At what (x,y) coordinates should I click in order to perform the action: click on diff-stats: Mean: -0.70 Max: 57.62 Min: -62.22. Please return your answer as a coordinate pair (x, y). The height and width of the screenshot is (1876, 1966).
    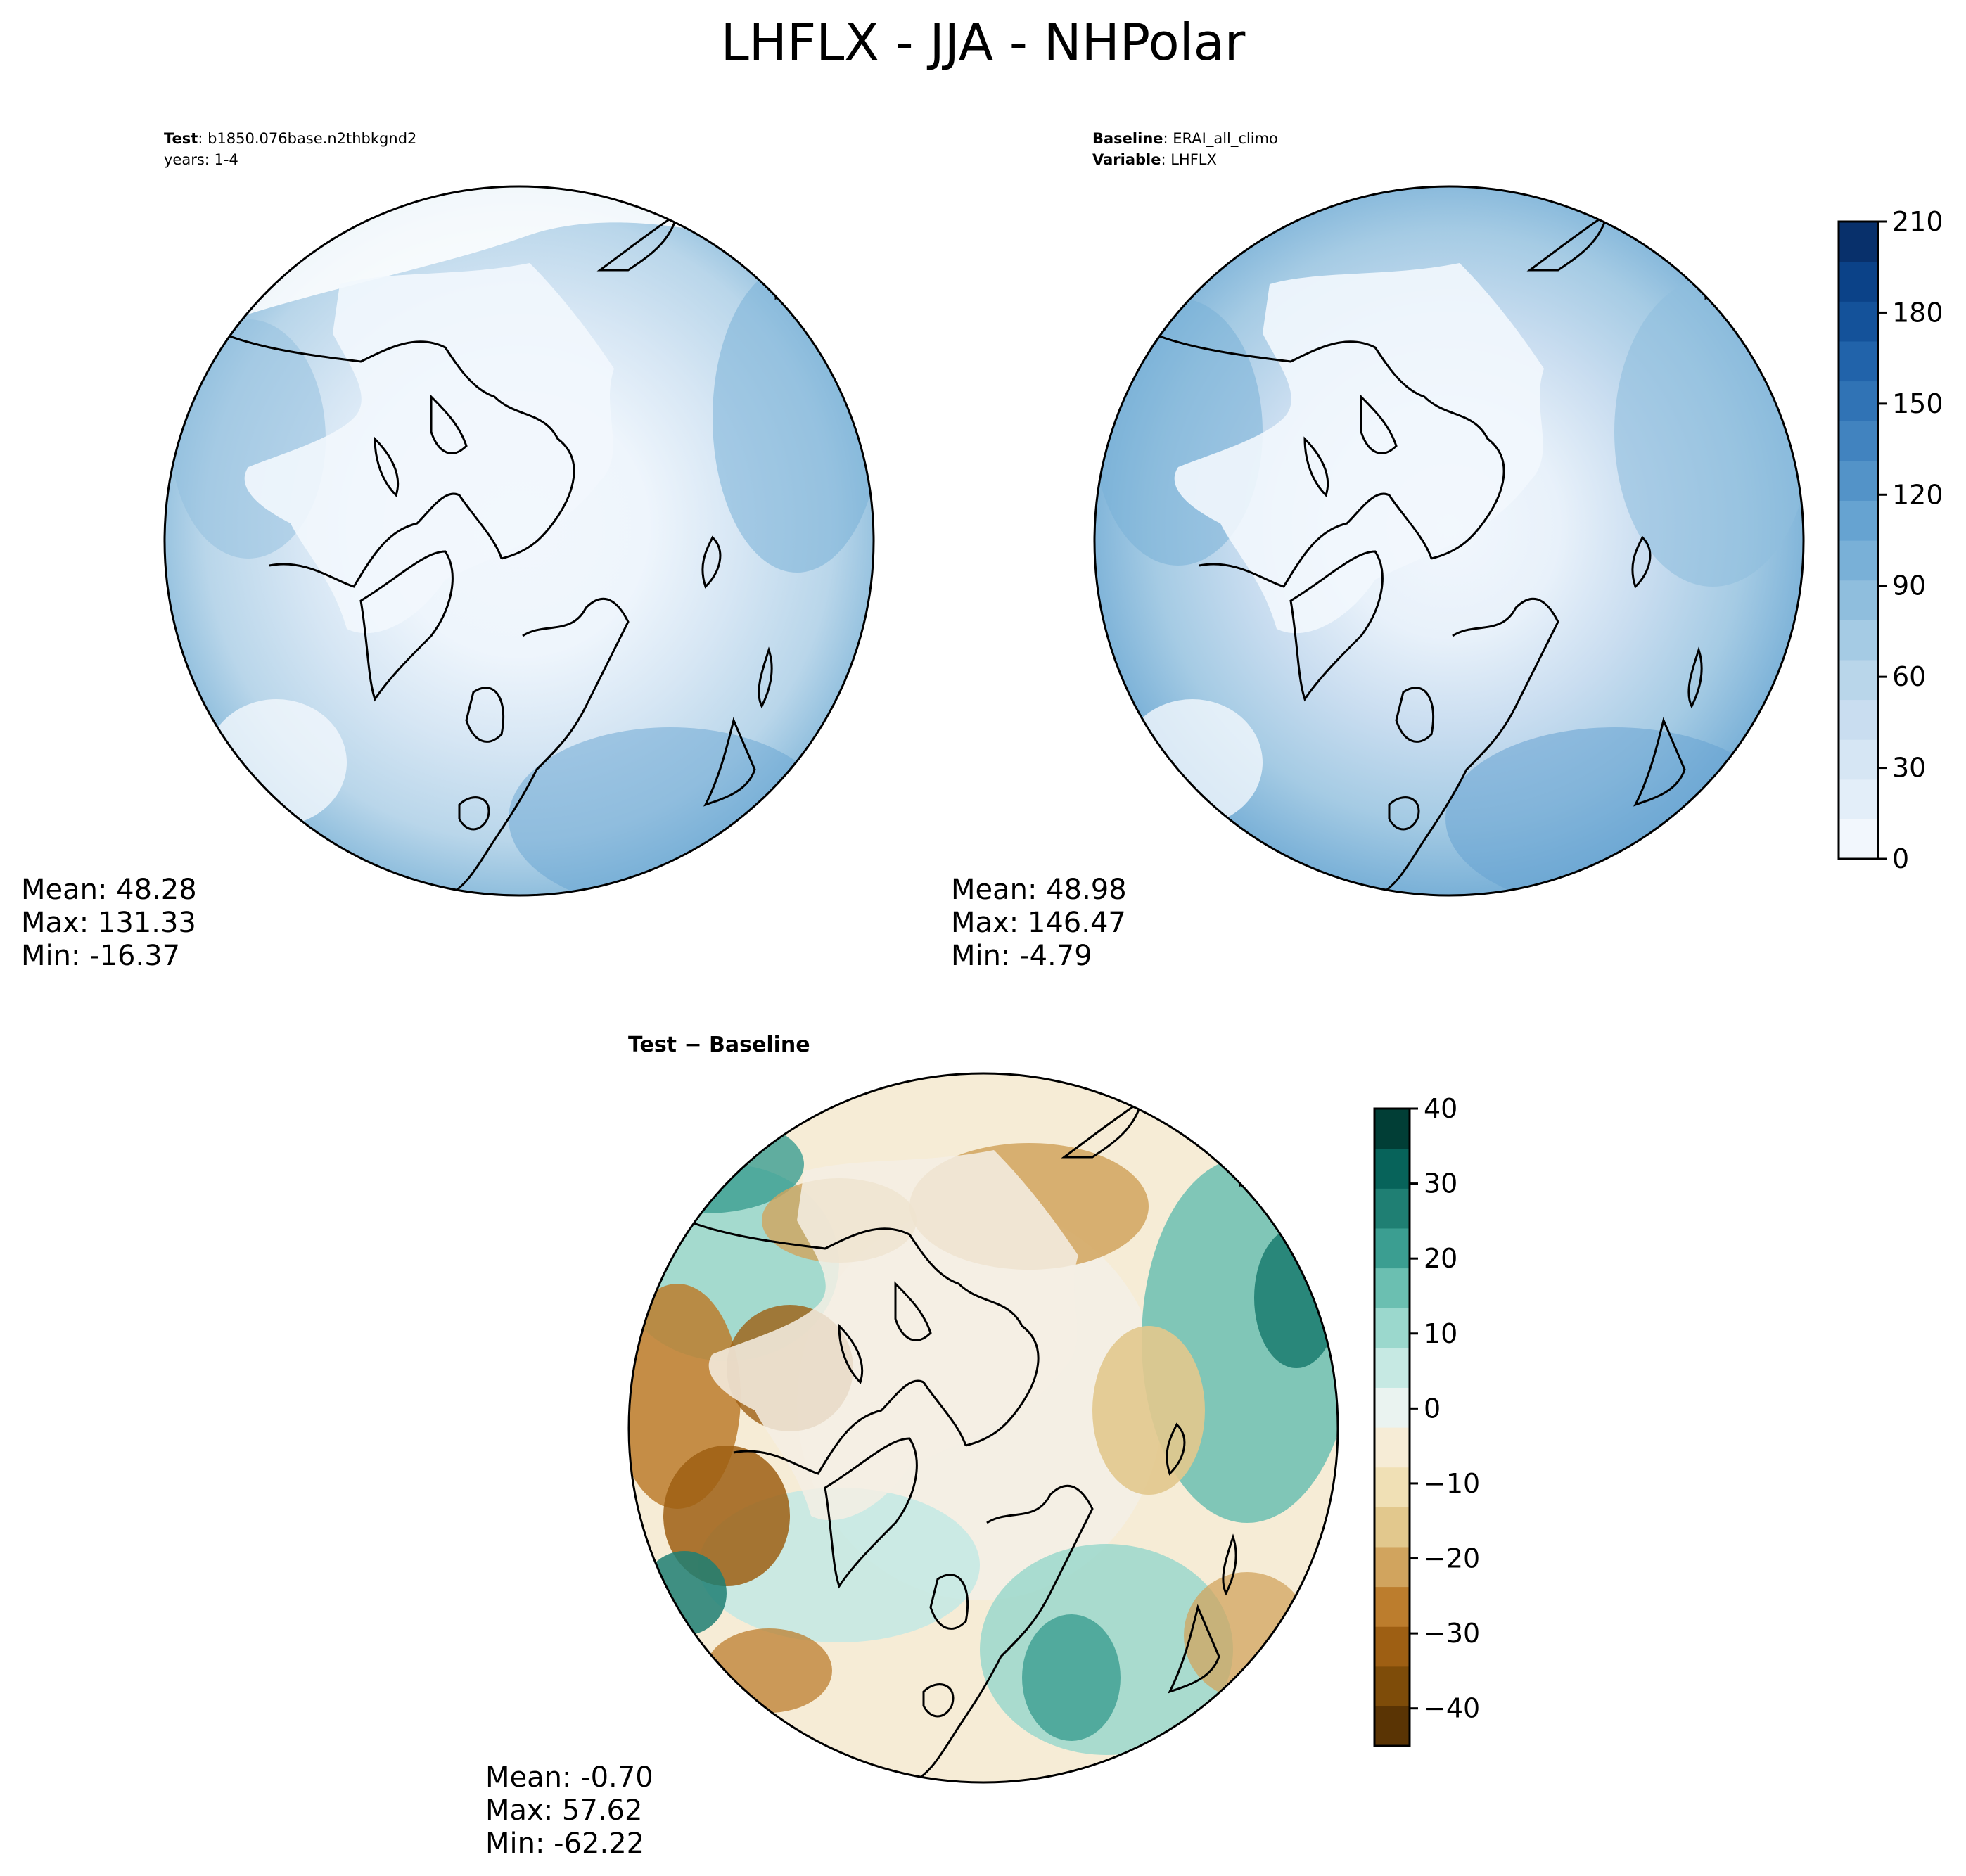
    Looking at the image, I should click on (569, 1811).